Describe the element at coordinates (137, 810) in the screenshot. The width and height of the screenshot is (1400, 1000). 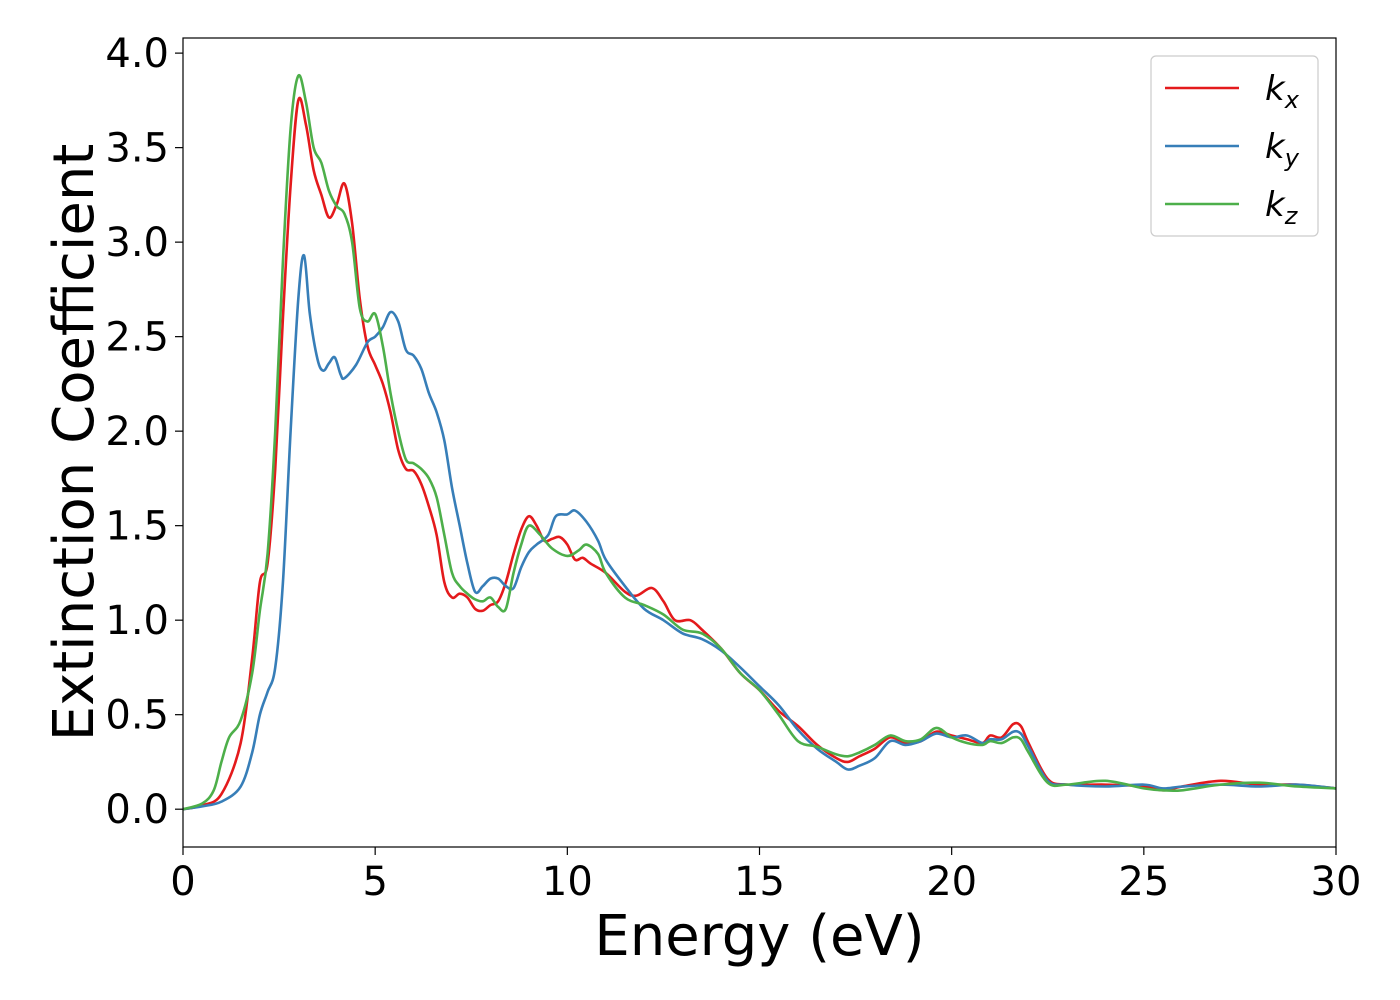
I see `y-tick-label: 0.0` at that location.